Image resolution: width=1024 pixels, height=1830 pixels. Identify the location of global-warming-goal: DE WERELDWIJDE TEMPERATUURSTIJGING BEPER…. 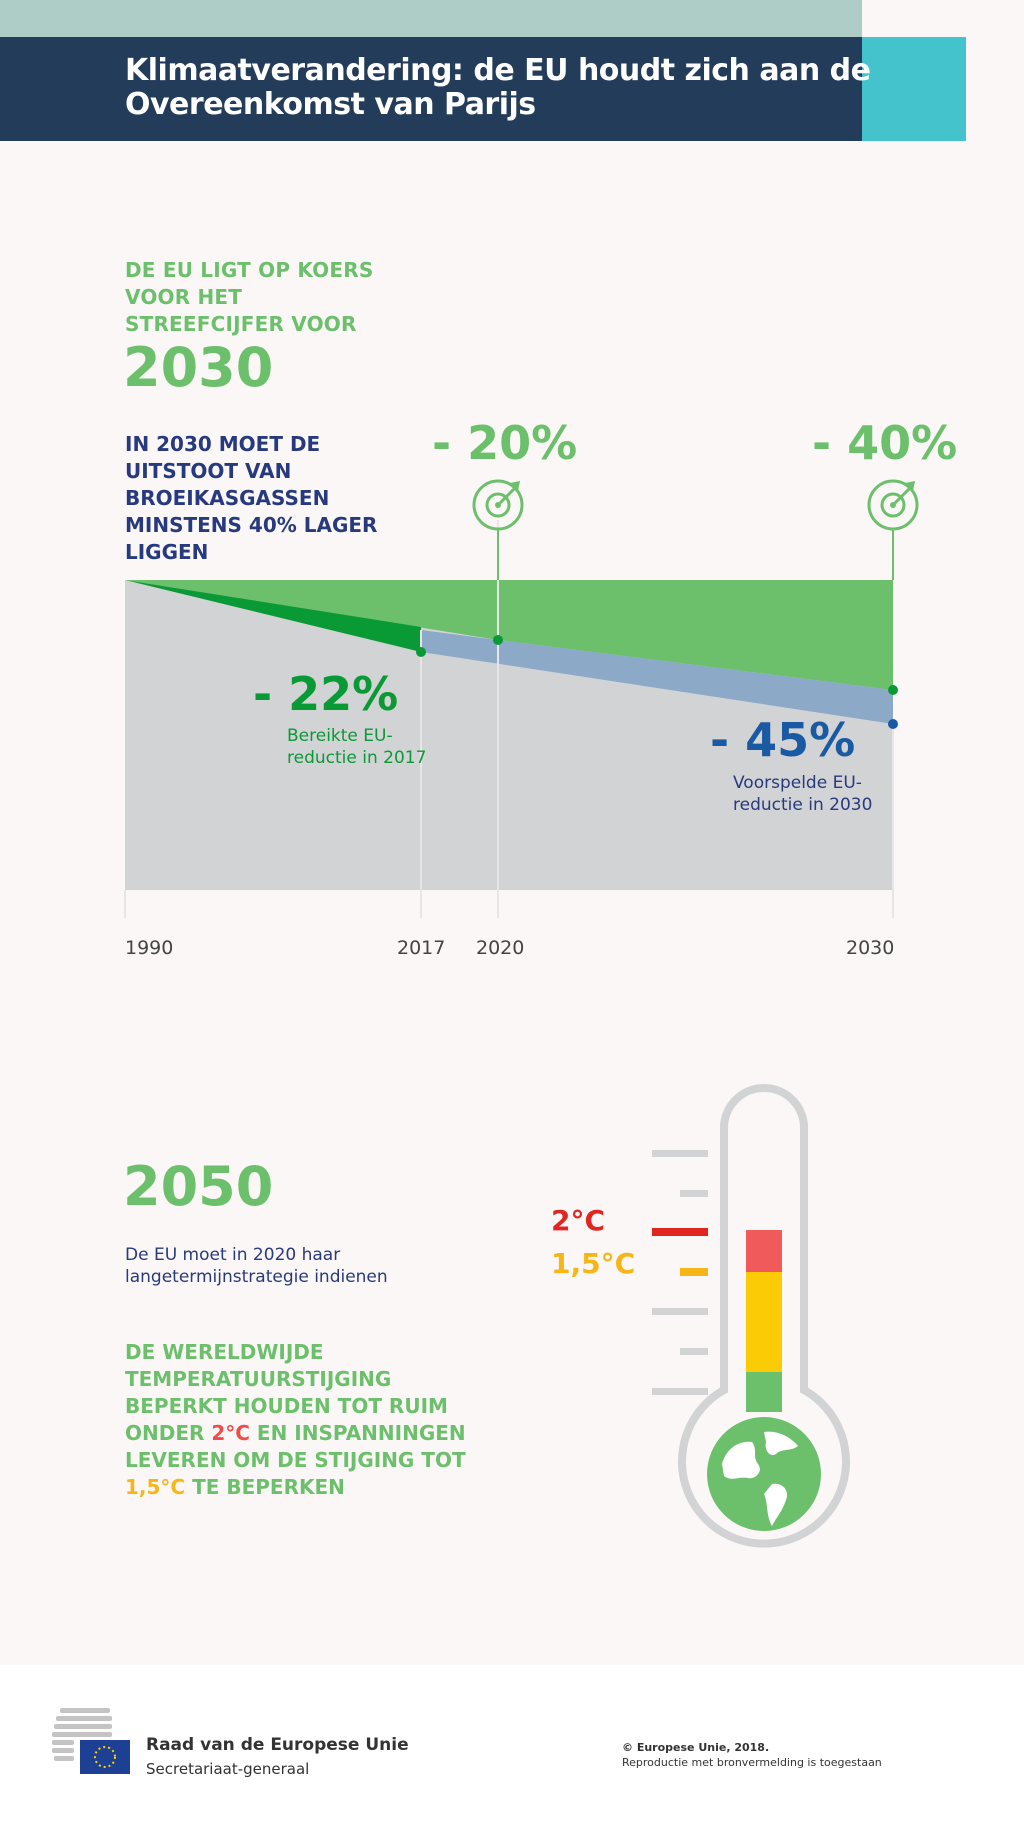
(305, 1420).